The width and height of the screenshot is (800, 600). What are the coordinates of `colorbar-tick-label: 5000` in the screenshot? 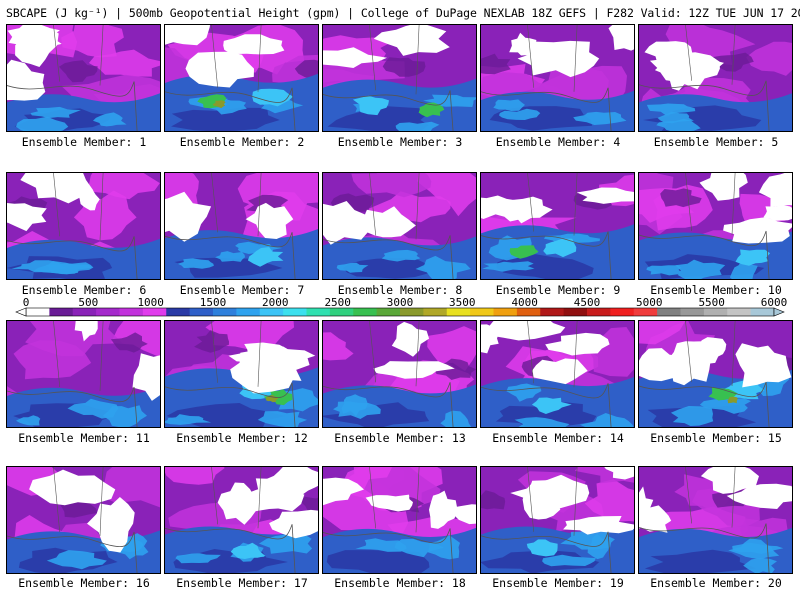 It's located at (649, 302).